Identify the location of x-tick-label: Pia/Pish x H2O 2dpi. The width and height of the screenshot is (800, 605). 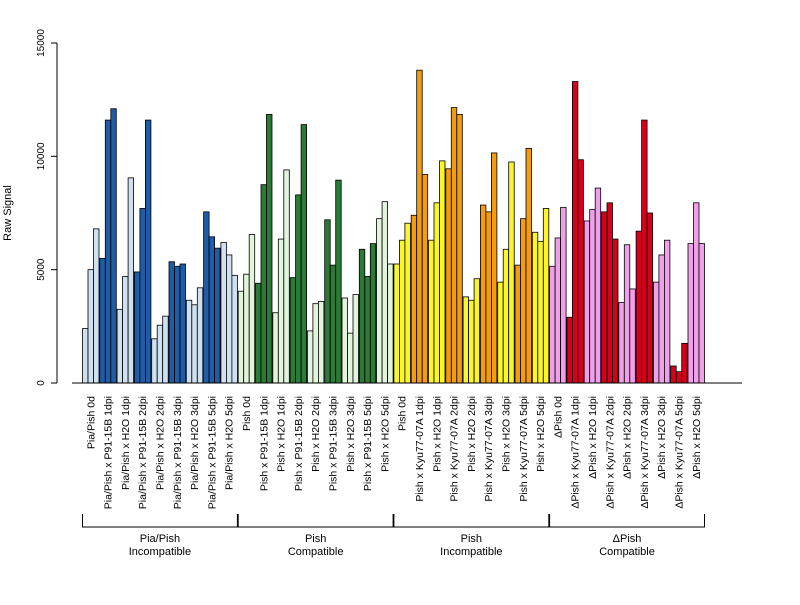
(160, 443).